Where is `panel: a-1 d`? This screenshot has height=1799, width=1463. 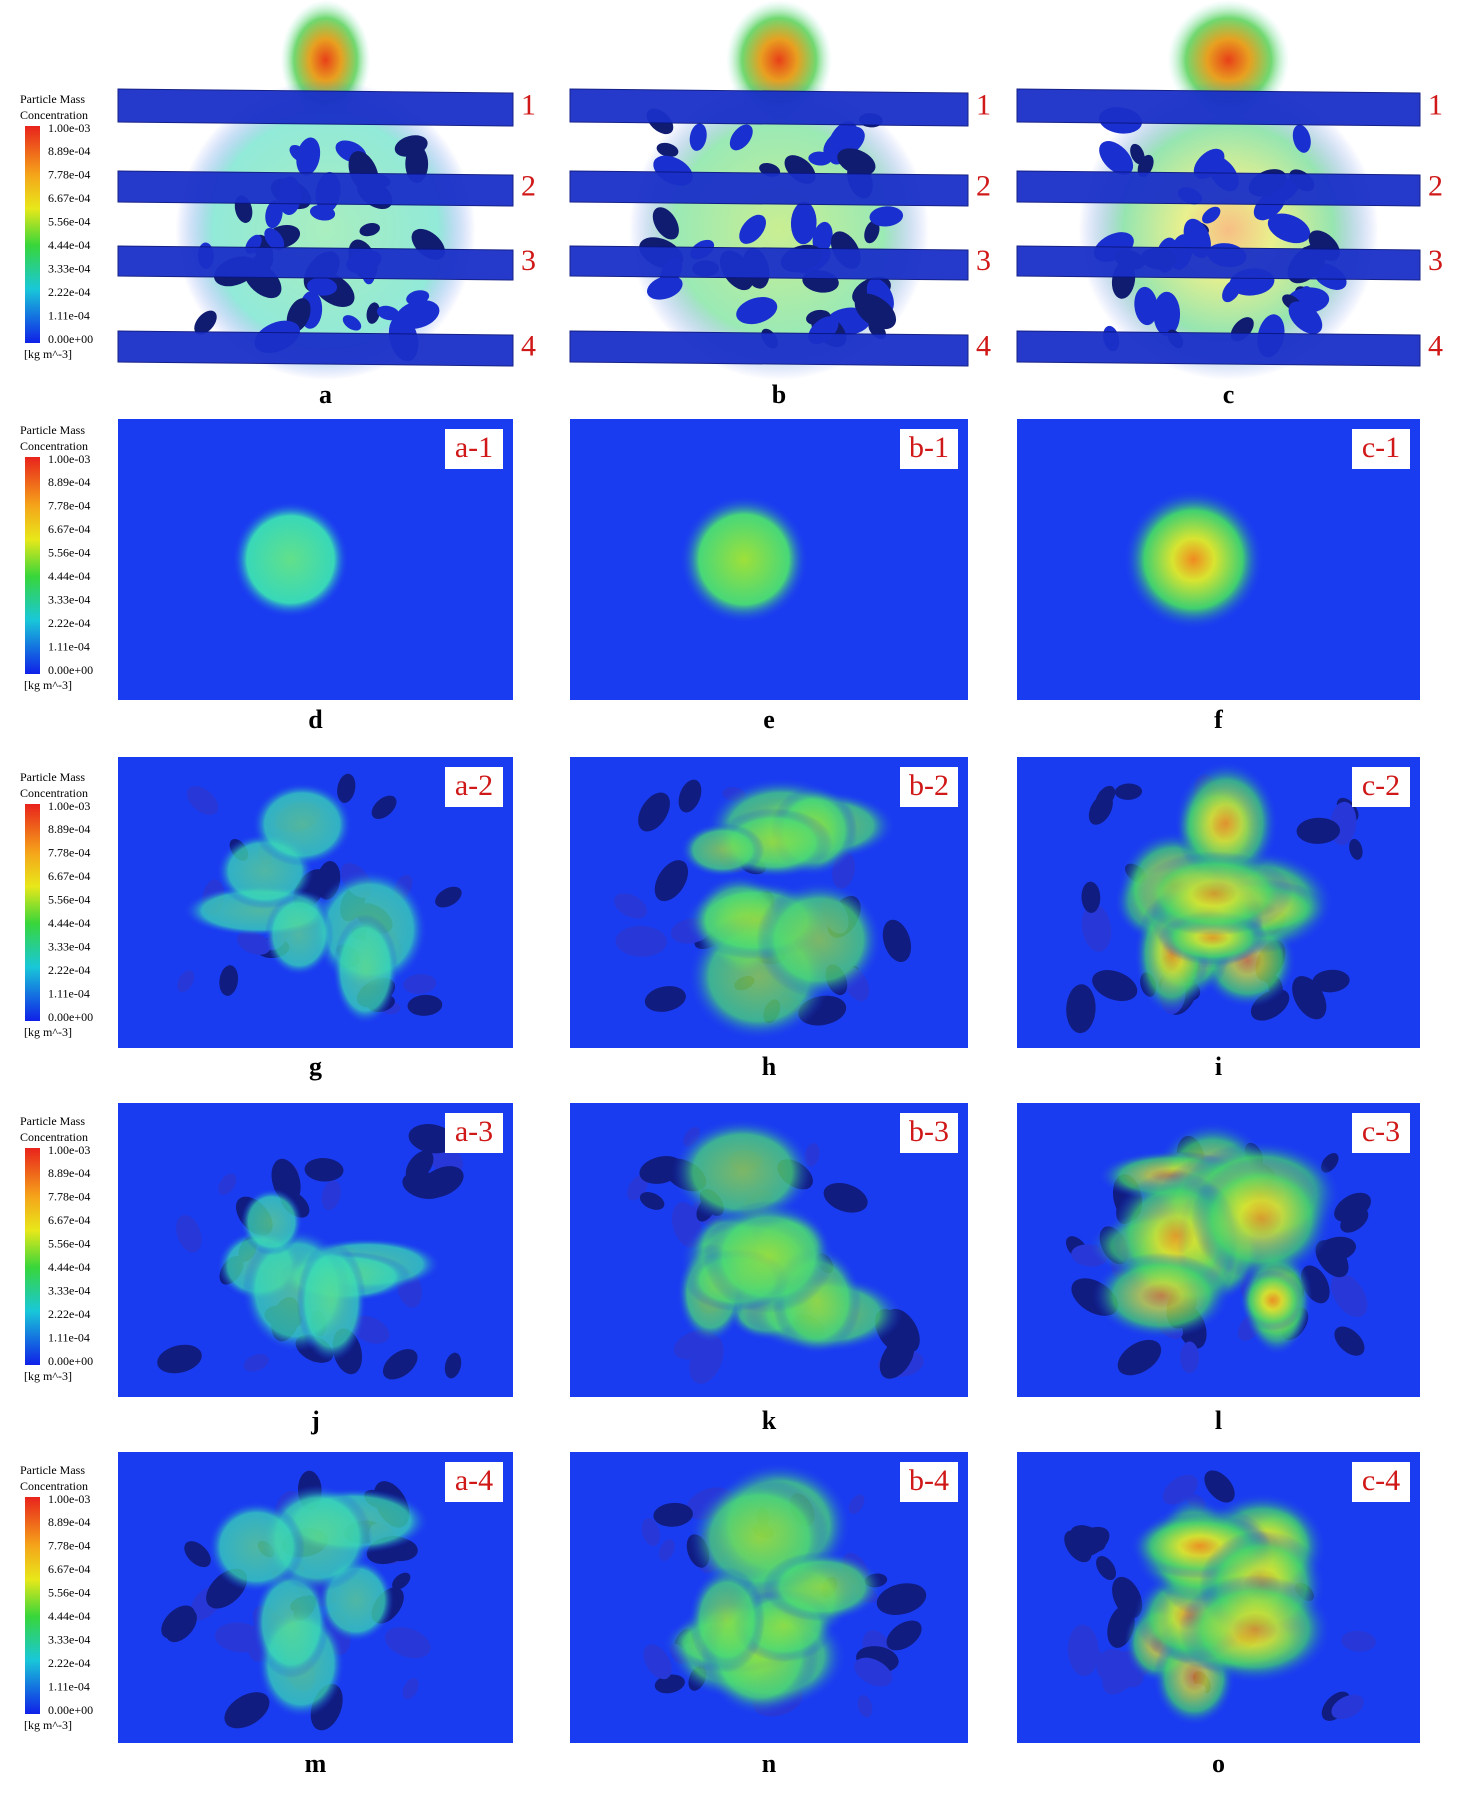
panel: a-1 d is located at coordinates (315, 576).